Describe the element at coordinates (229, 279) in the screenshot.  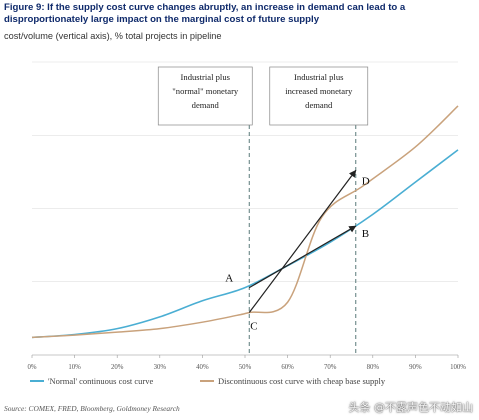
I see `point-label-a: A` at that location.